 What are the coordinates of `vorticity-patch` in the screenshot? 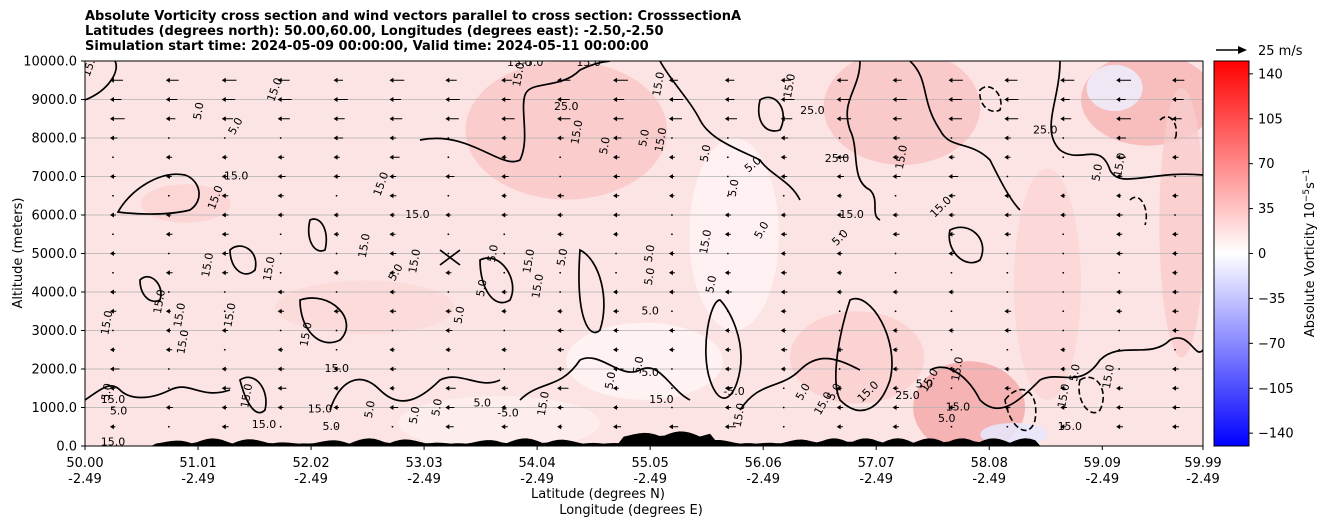 It's located at (734, 234).